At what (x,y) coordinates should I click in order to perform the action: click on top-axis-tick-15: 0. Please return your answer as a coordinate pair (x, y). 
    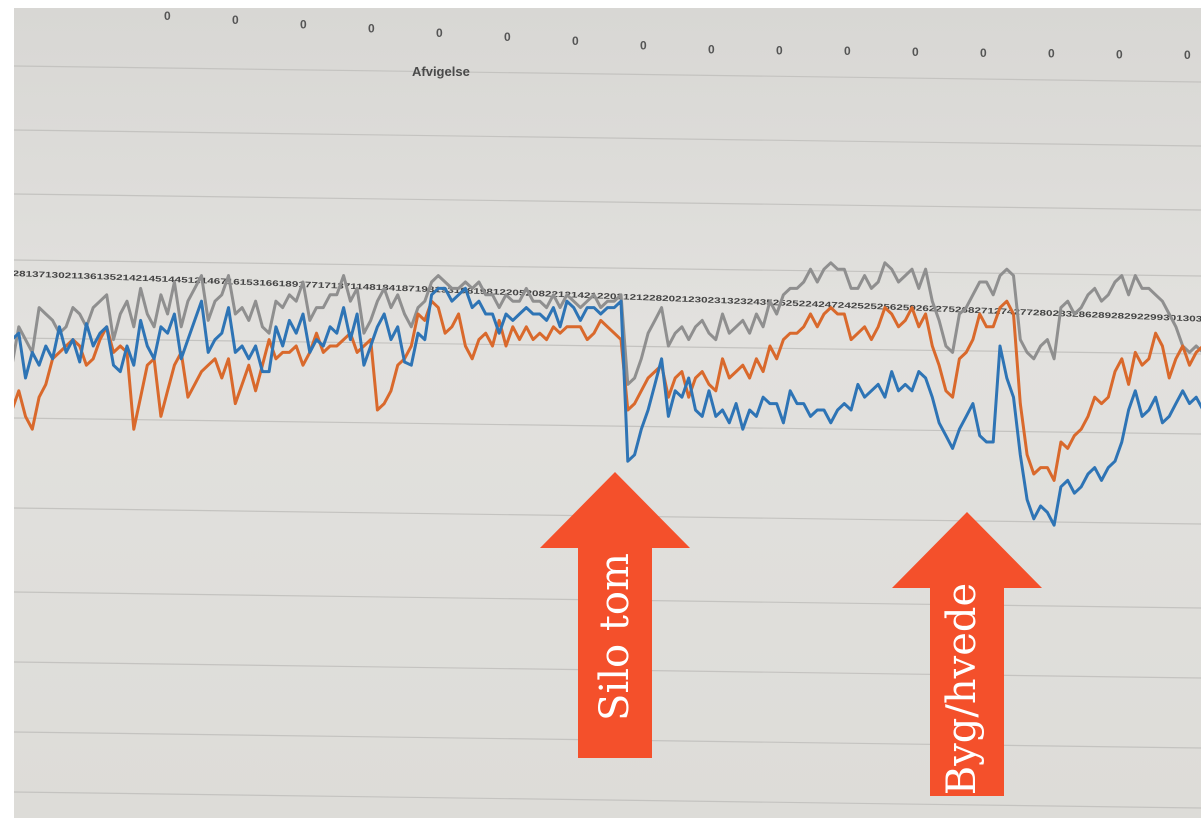
    Looking at the image, I should click on (1187, 55).